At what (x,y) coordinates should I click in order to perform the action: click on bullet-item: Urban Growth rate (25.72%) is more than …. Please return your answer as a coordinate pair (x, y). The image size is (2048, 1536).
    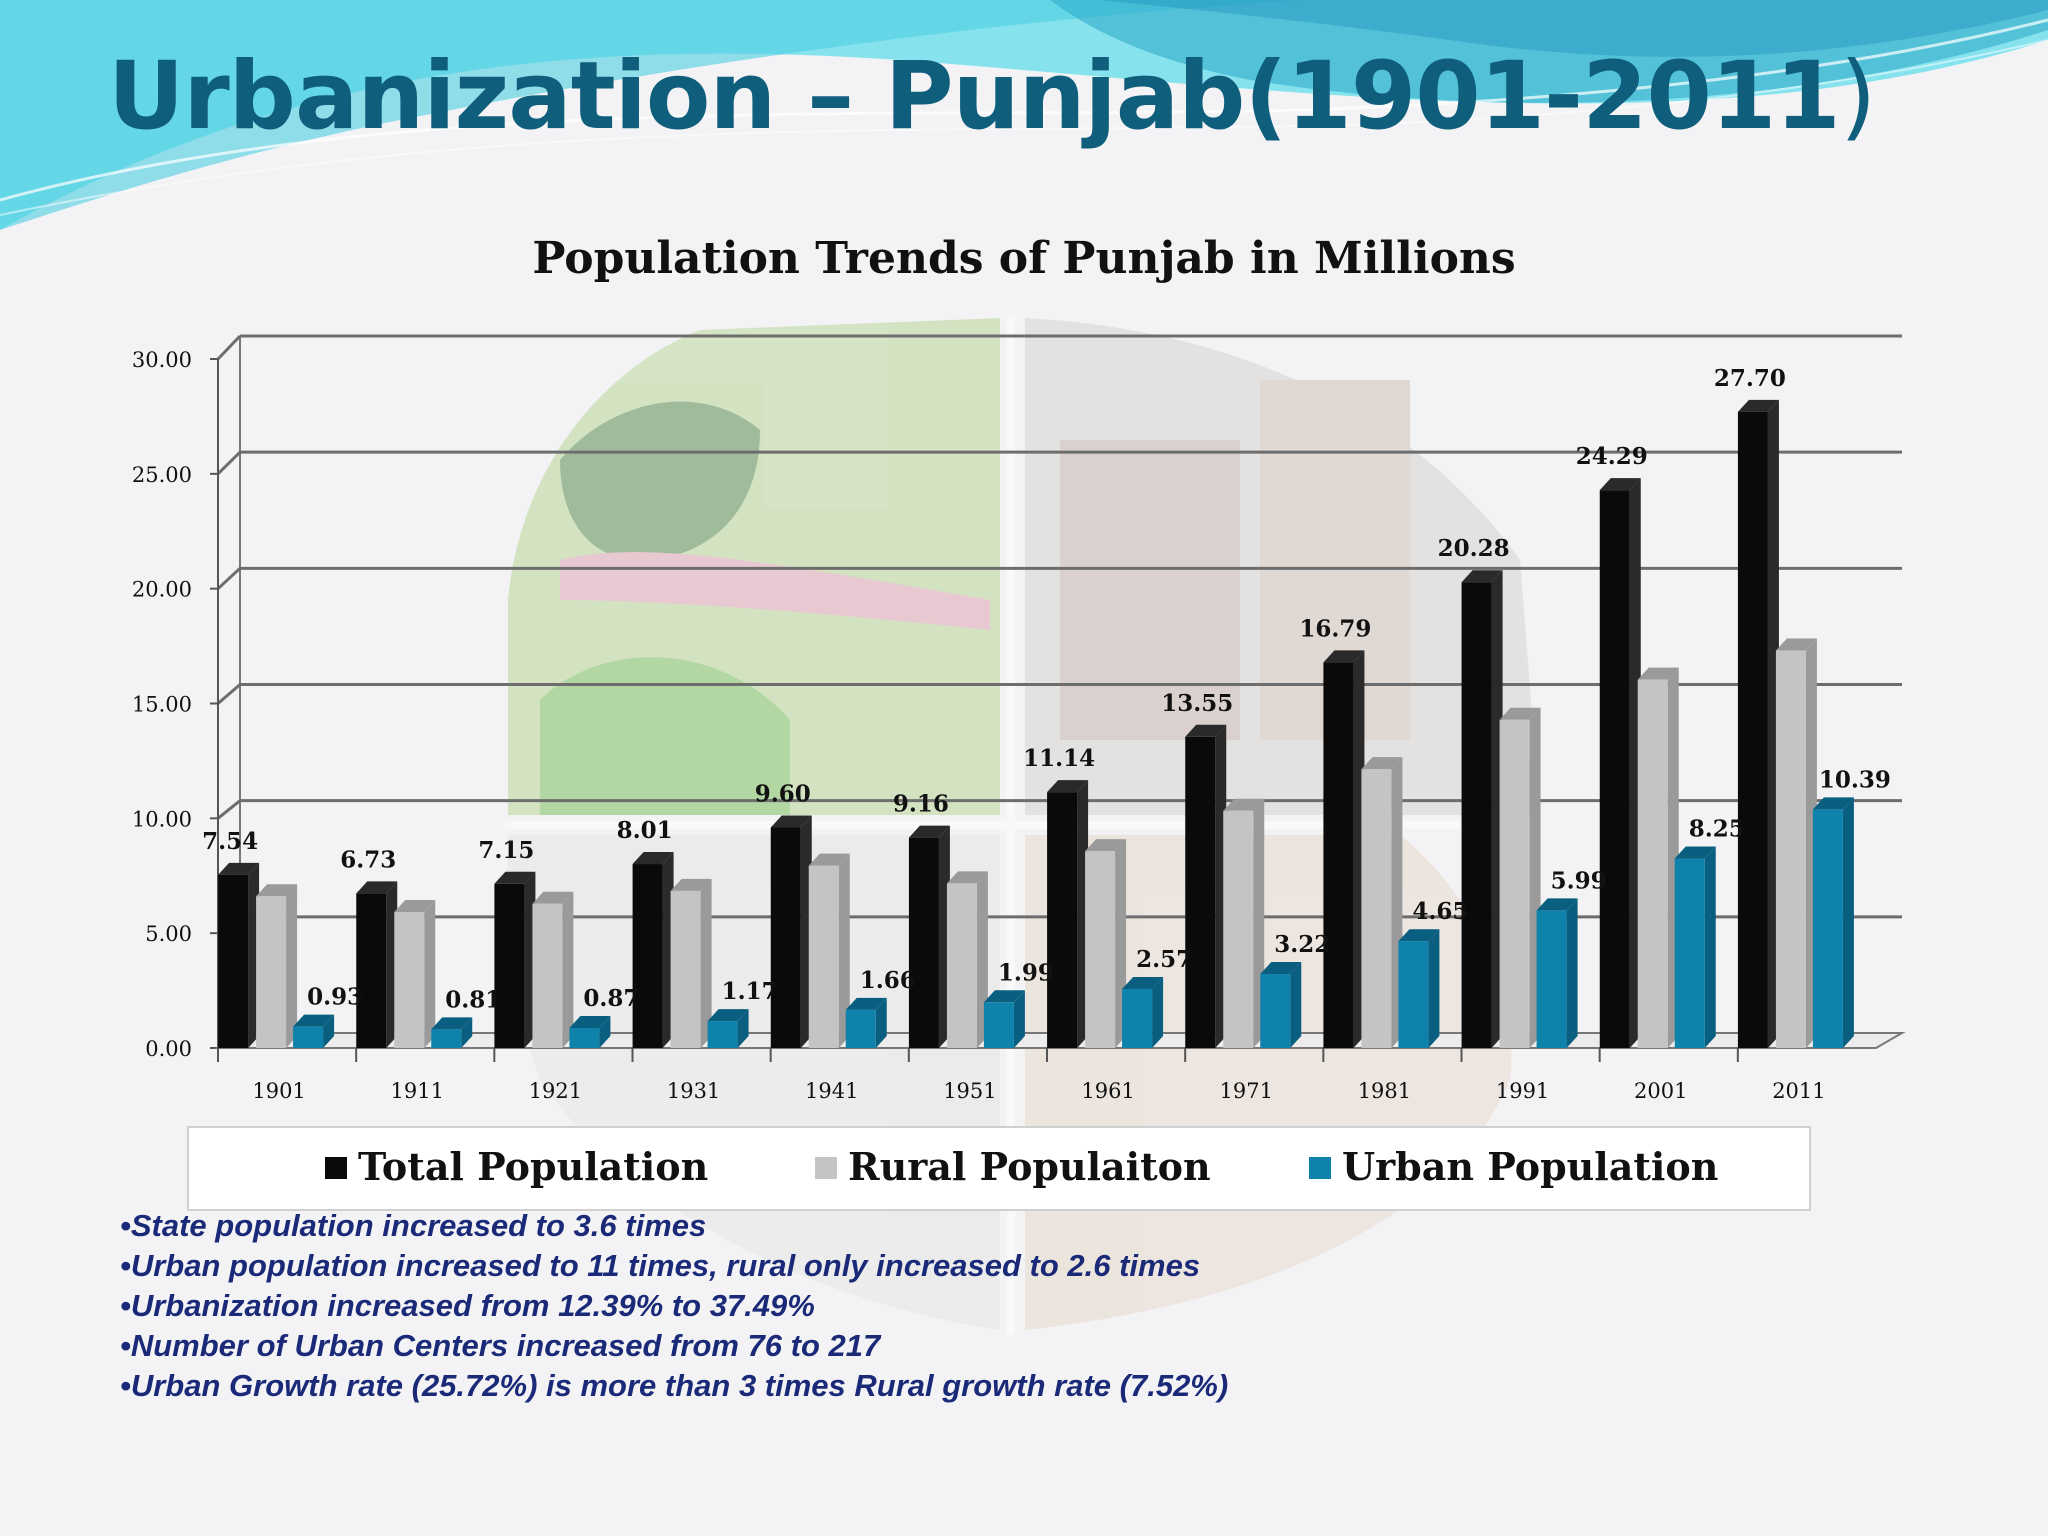
    Looking at the image, I should click on (674, 1386).